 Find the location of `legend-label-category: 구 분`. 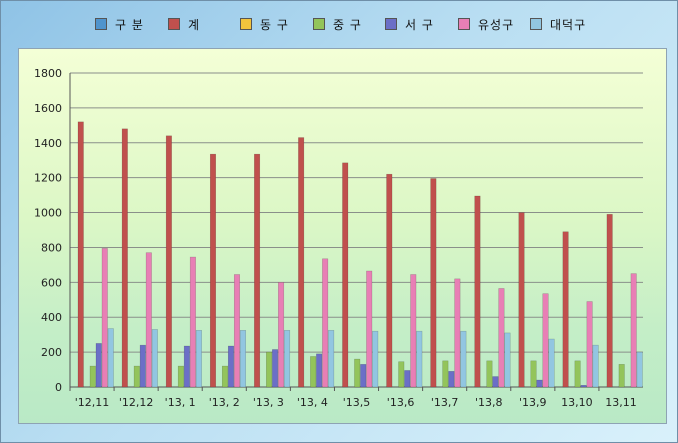

legend-label-category: 구 분 is located at coordinates (129, 25).